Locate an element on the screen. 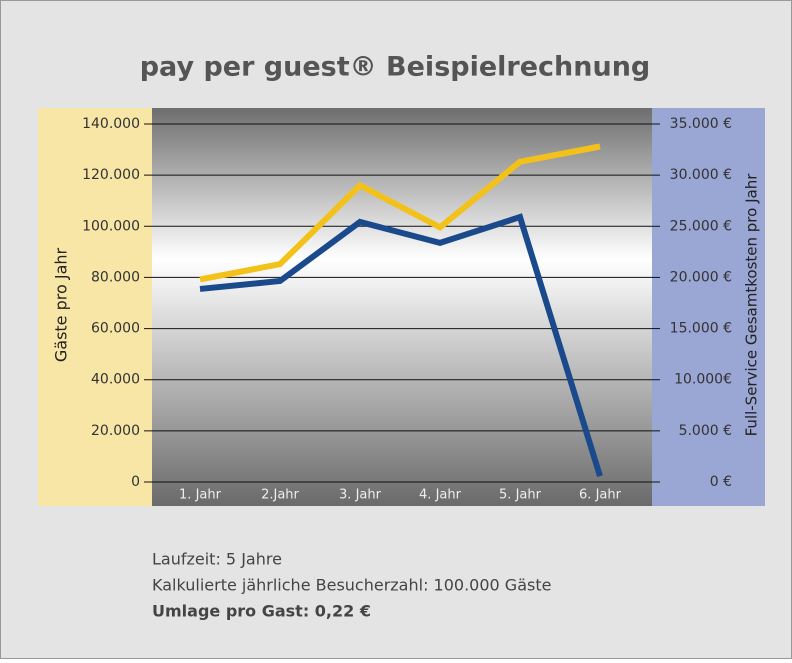 The image size is (792, 663). y-tick-label: 0 is located at coordinates (135, 482).